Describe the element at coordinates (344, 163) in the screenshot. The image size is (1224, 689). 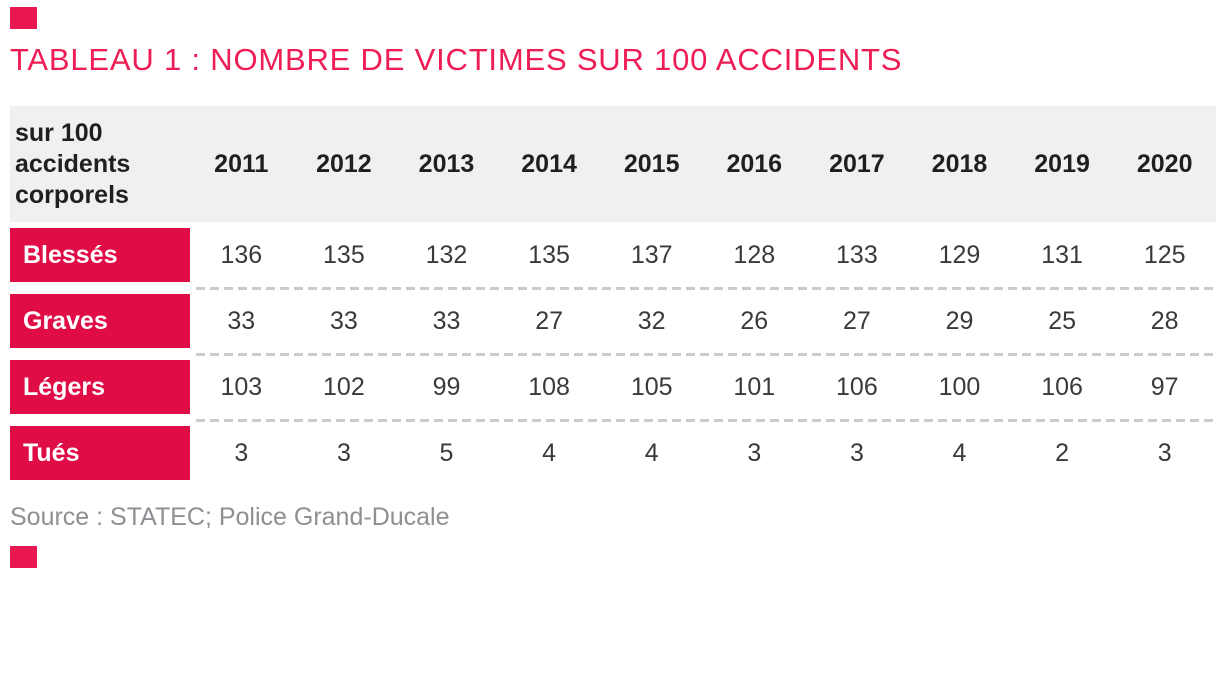
I see `year-header-2012: 2012` at that location.